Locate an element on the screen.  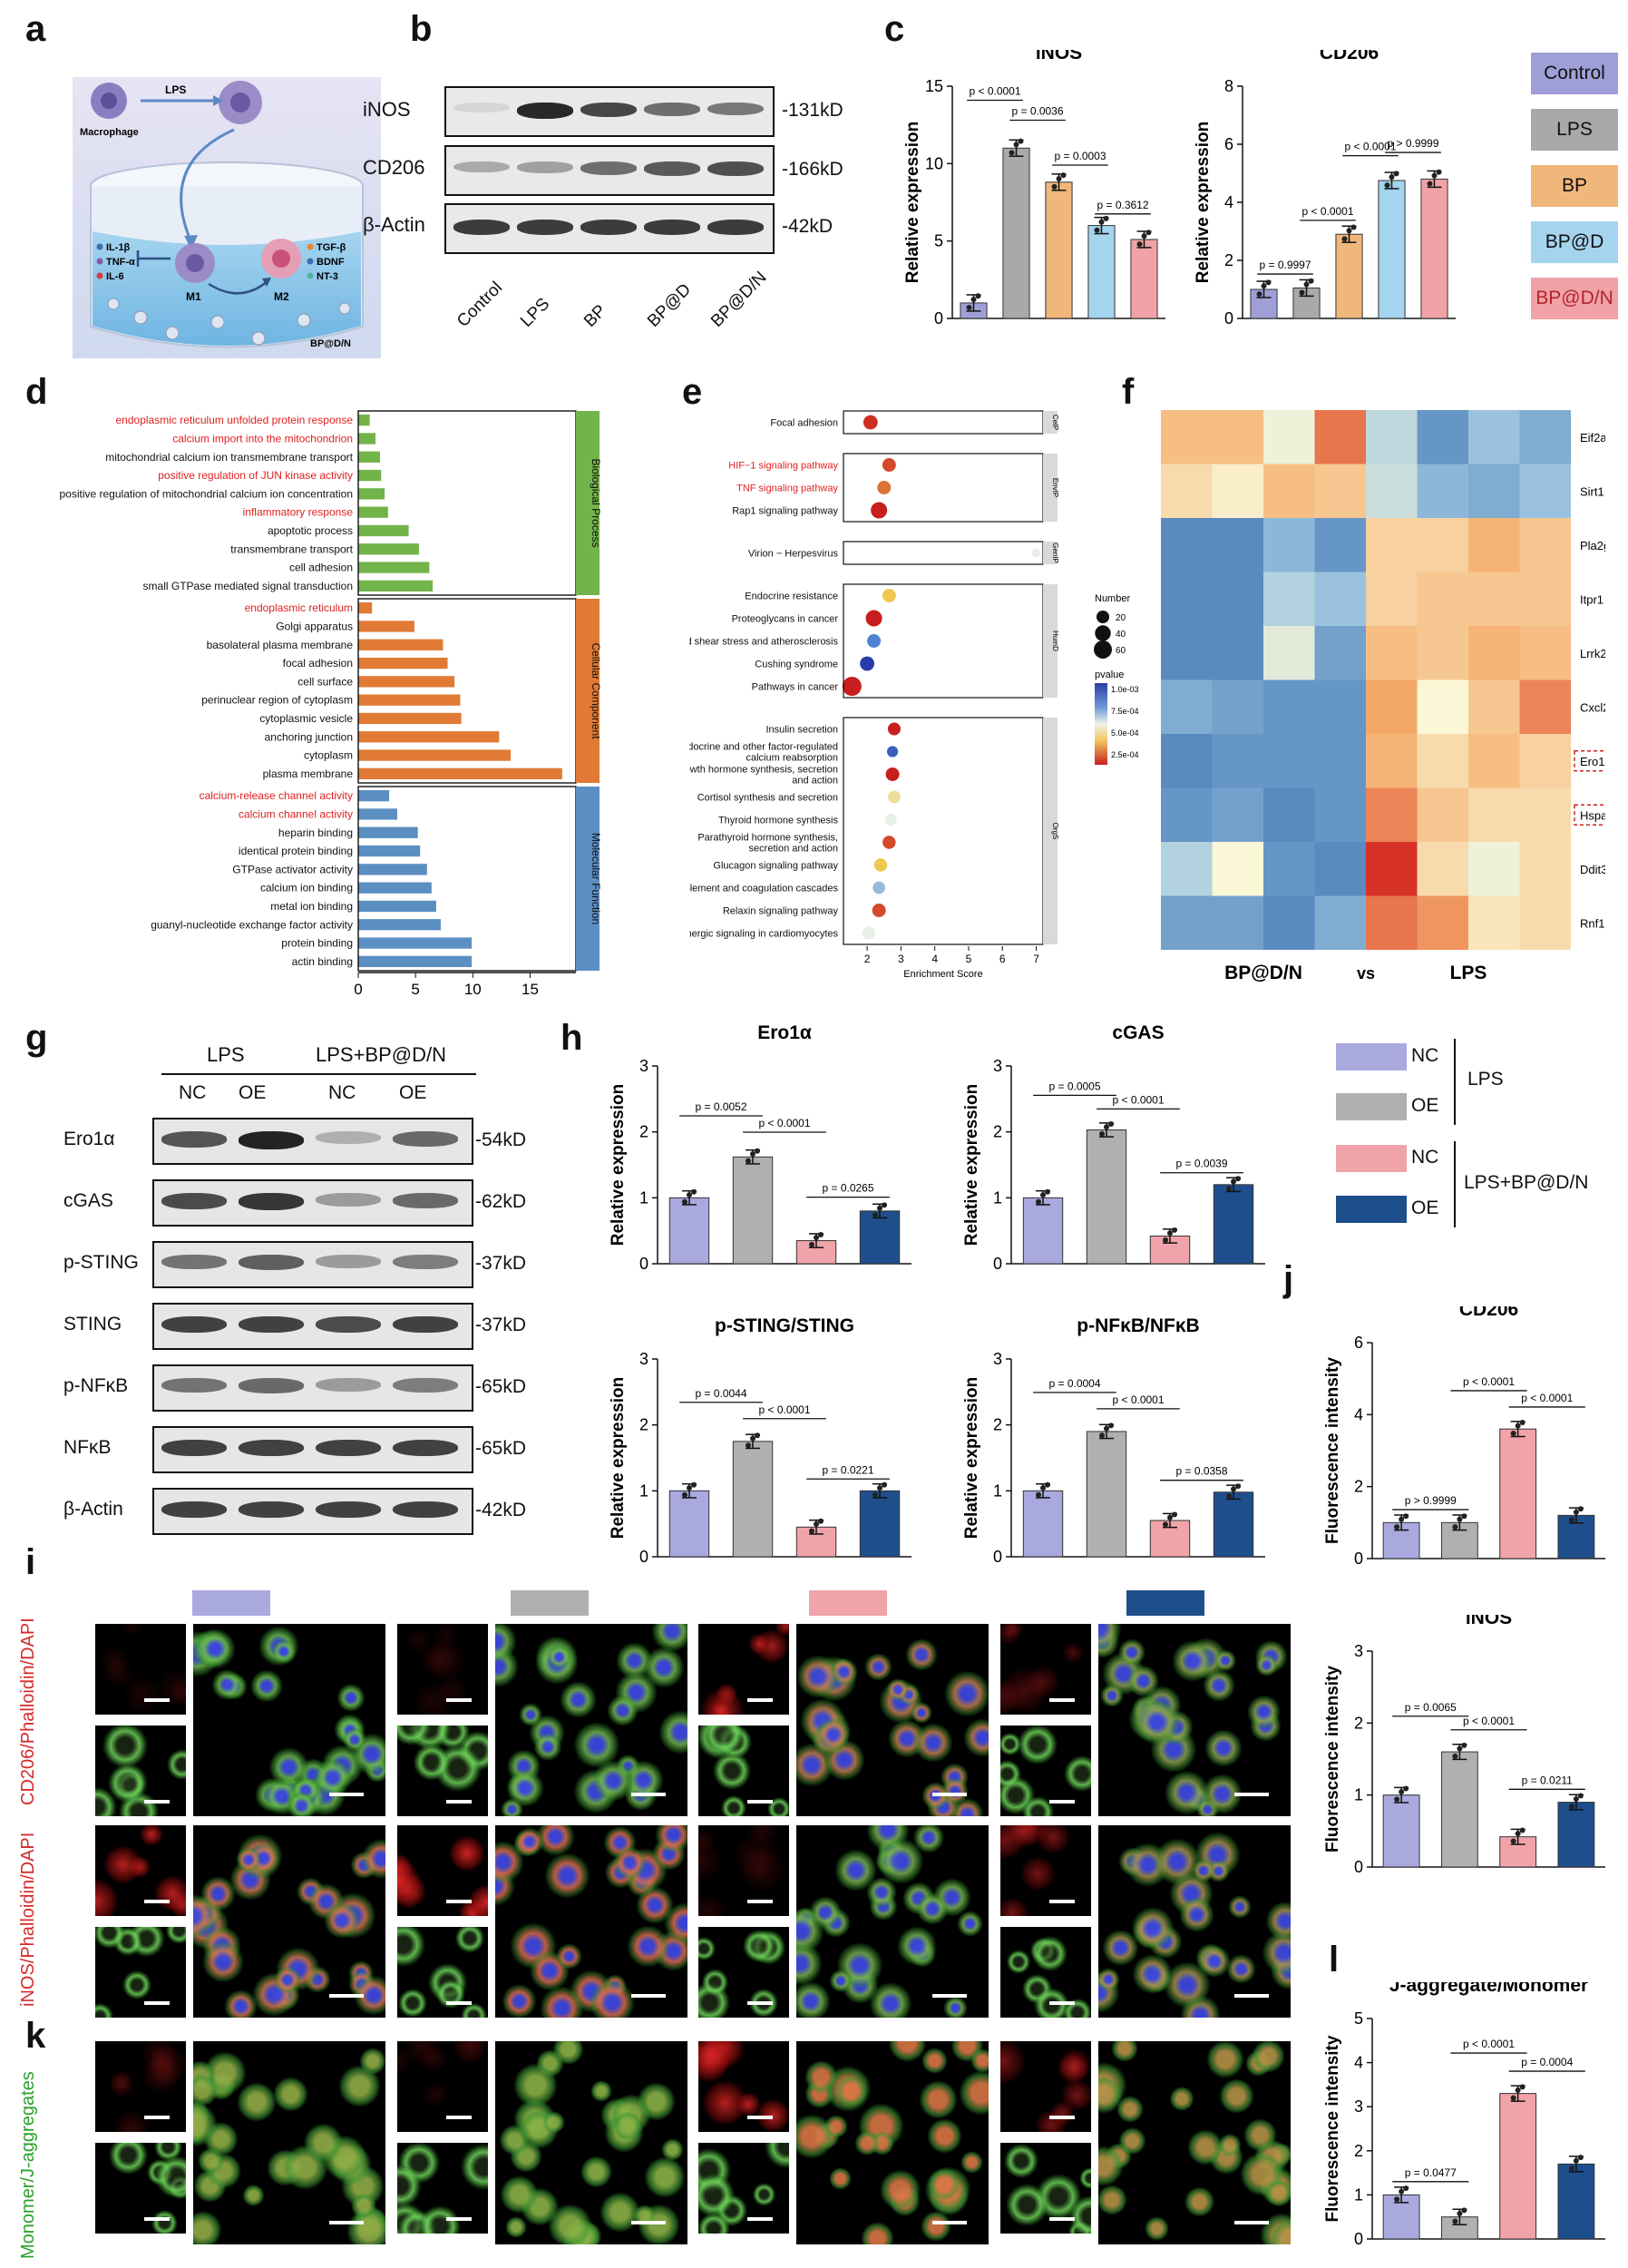
schematic-lps-label: LPS is located at coordinates (175, 89).